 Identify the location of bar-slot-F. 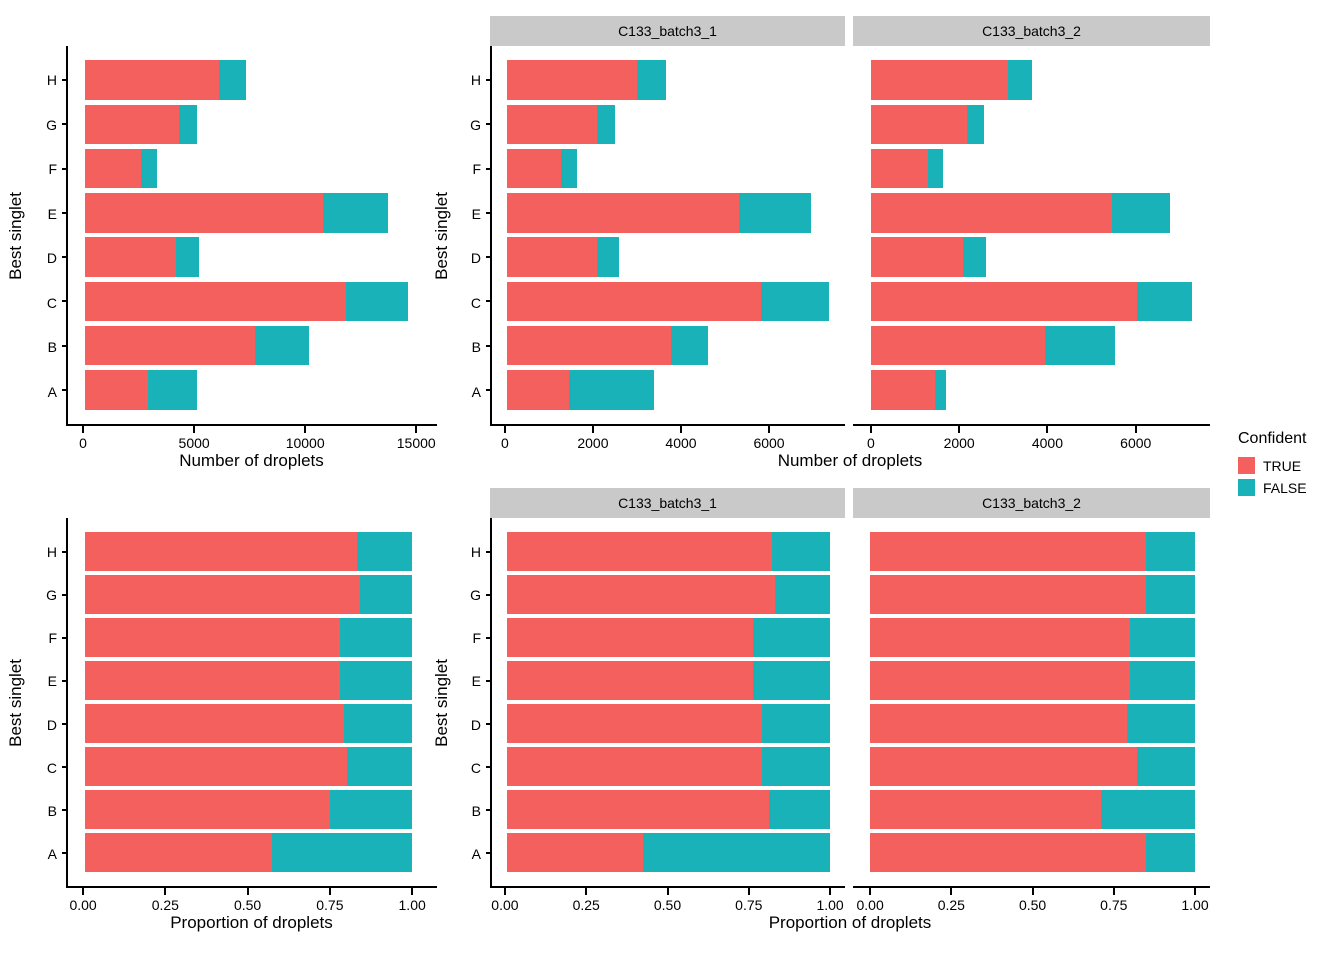
(252, 169).